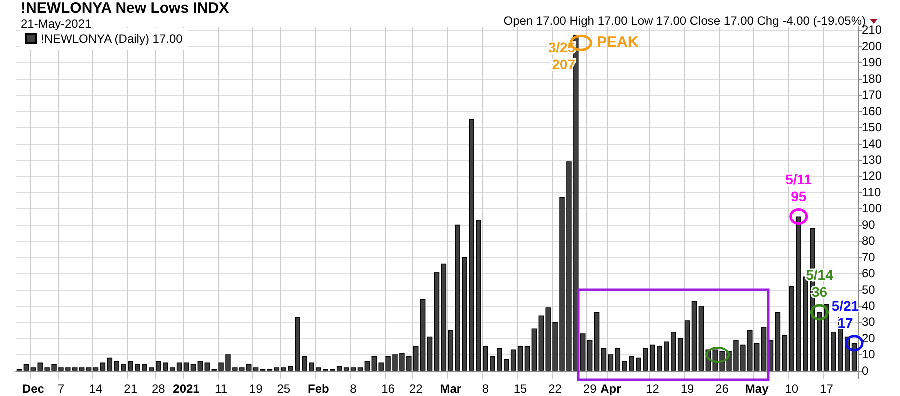 The width and height of the screenshot is (900, 396). What do you see at coordinates (125, 8) in the screenshot?
I see `chart-title: !NEWLONYA New Lows INDX` at bounding box center [125, 8].